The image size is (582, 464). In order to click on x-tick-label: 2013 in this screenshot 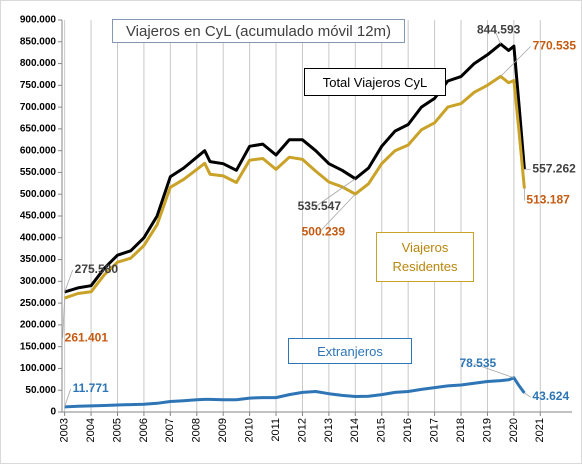, I will do `click(329, 430)`.